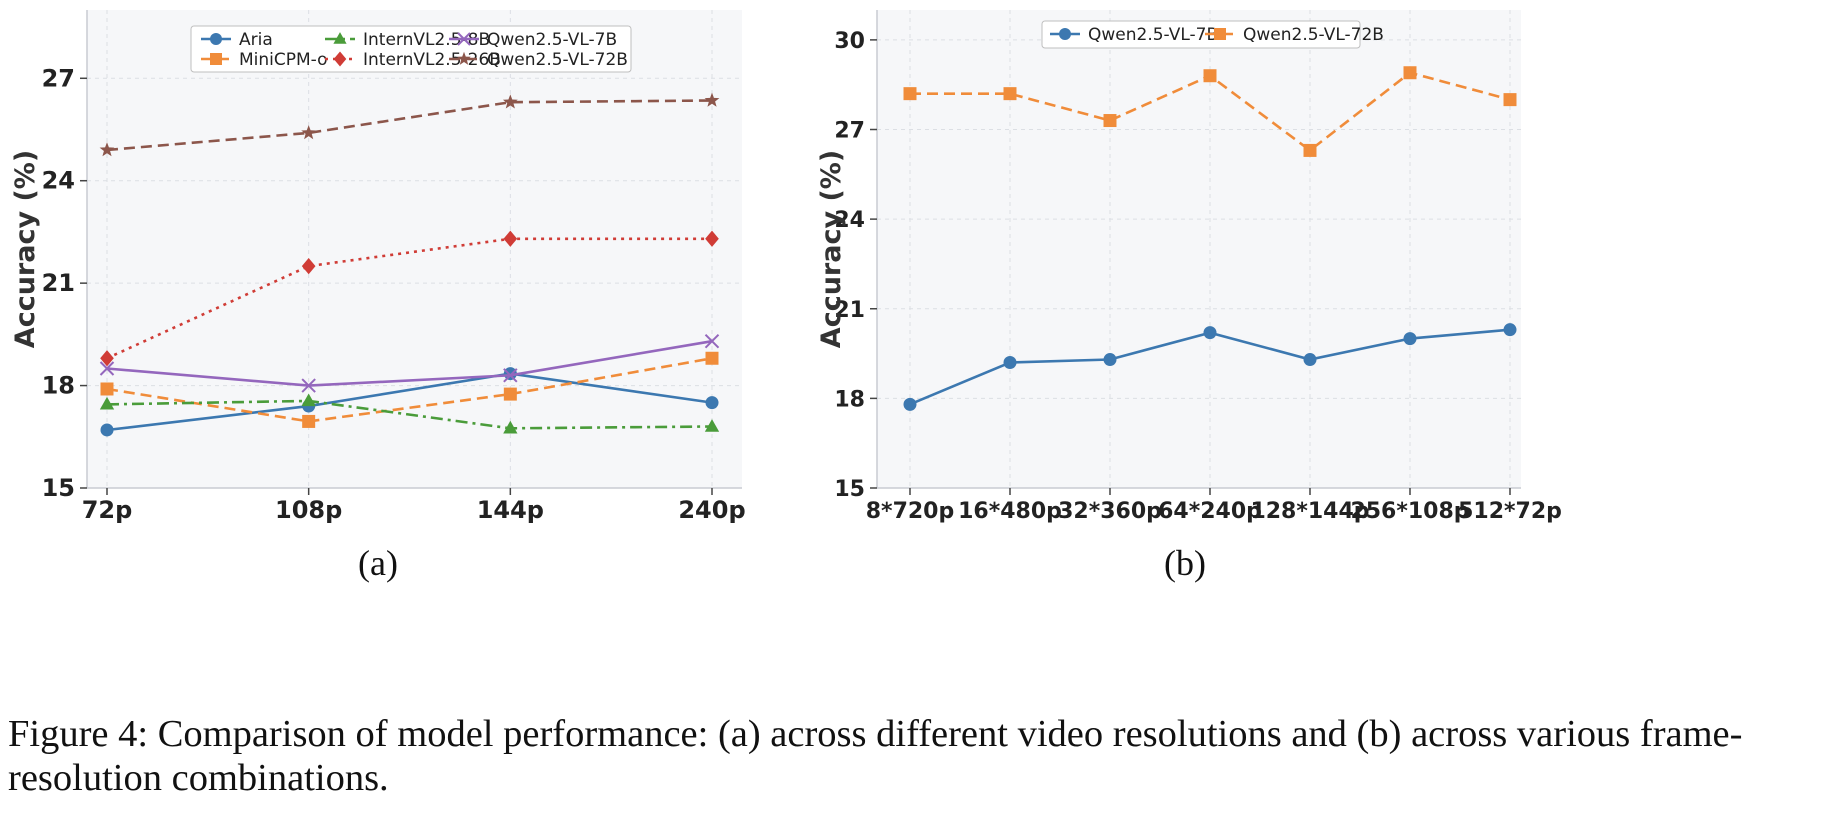 This screenshot has width=1844, height=818. I want to click on x-tick-label: 16*480p, so click(1010, 511).